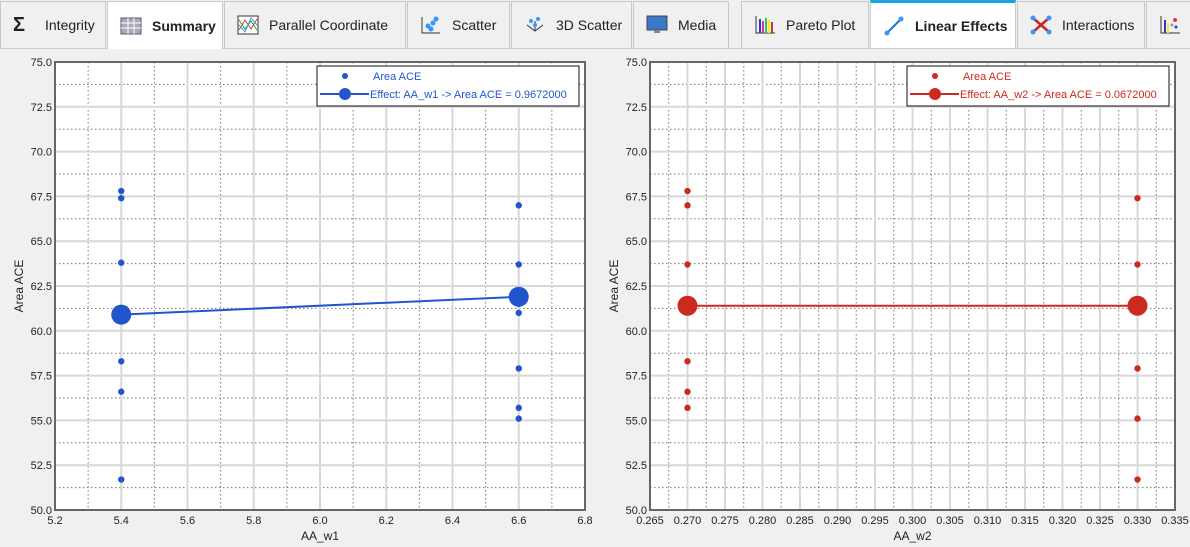  Describe the element at coordinates (725, 521) in the screenshot. I see `x-tick-label: 0.275` at that location.